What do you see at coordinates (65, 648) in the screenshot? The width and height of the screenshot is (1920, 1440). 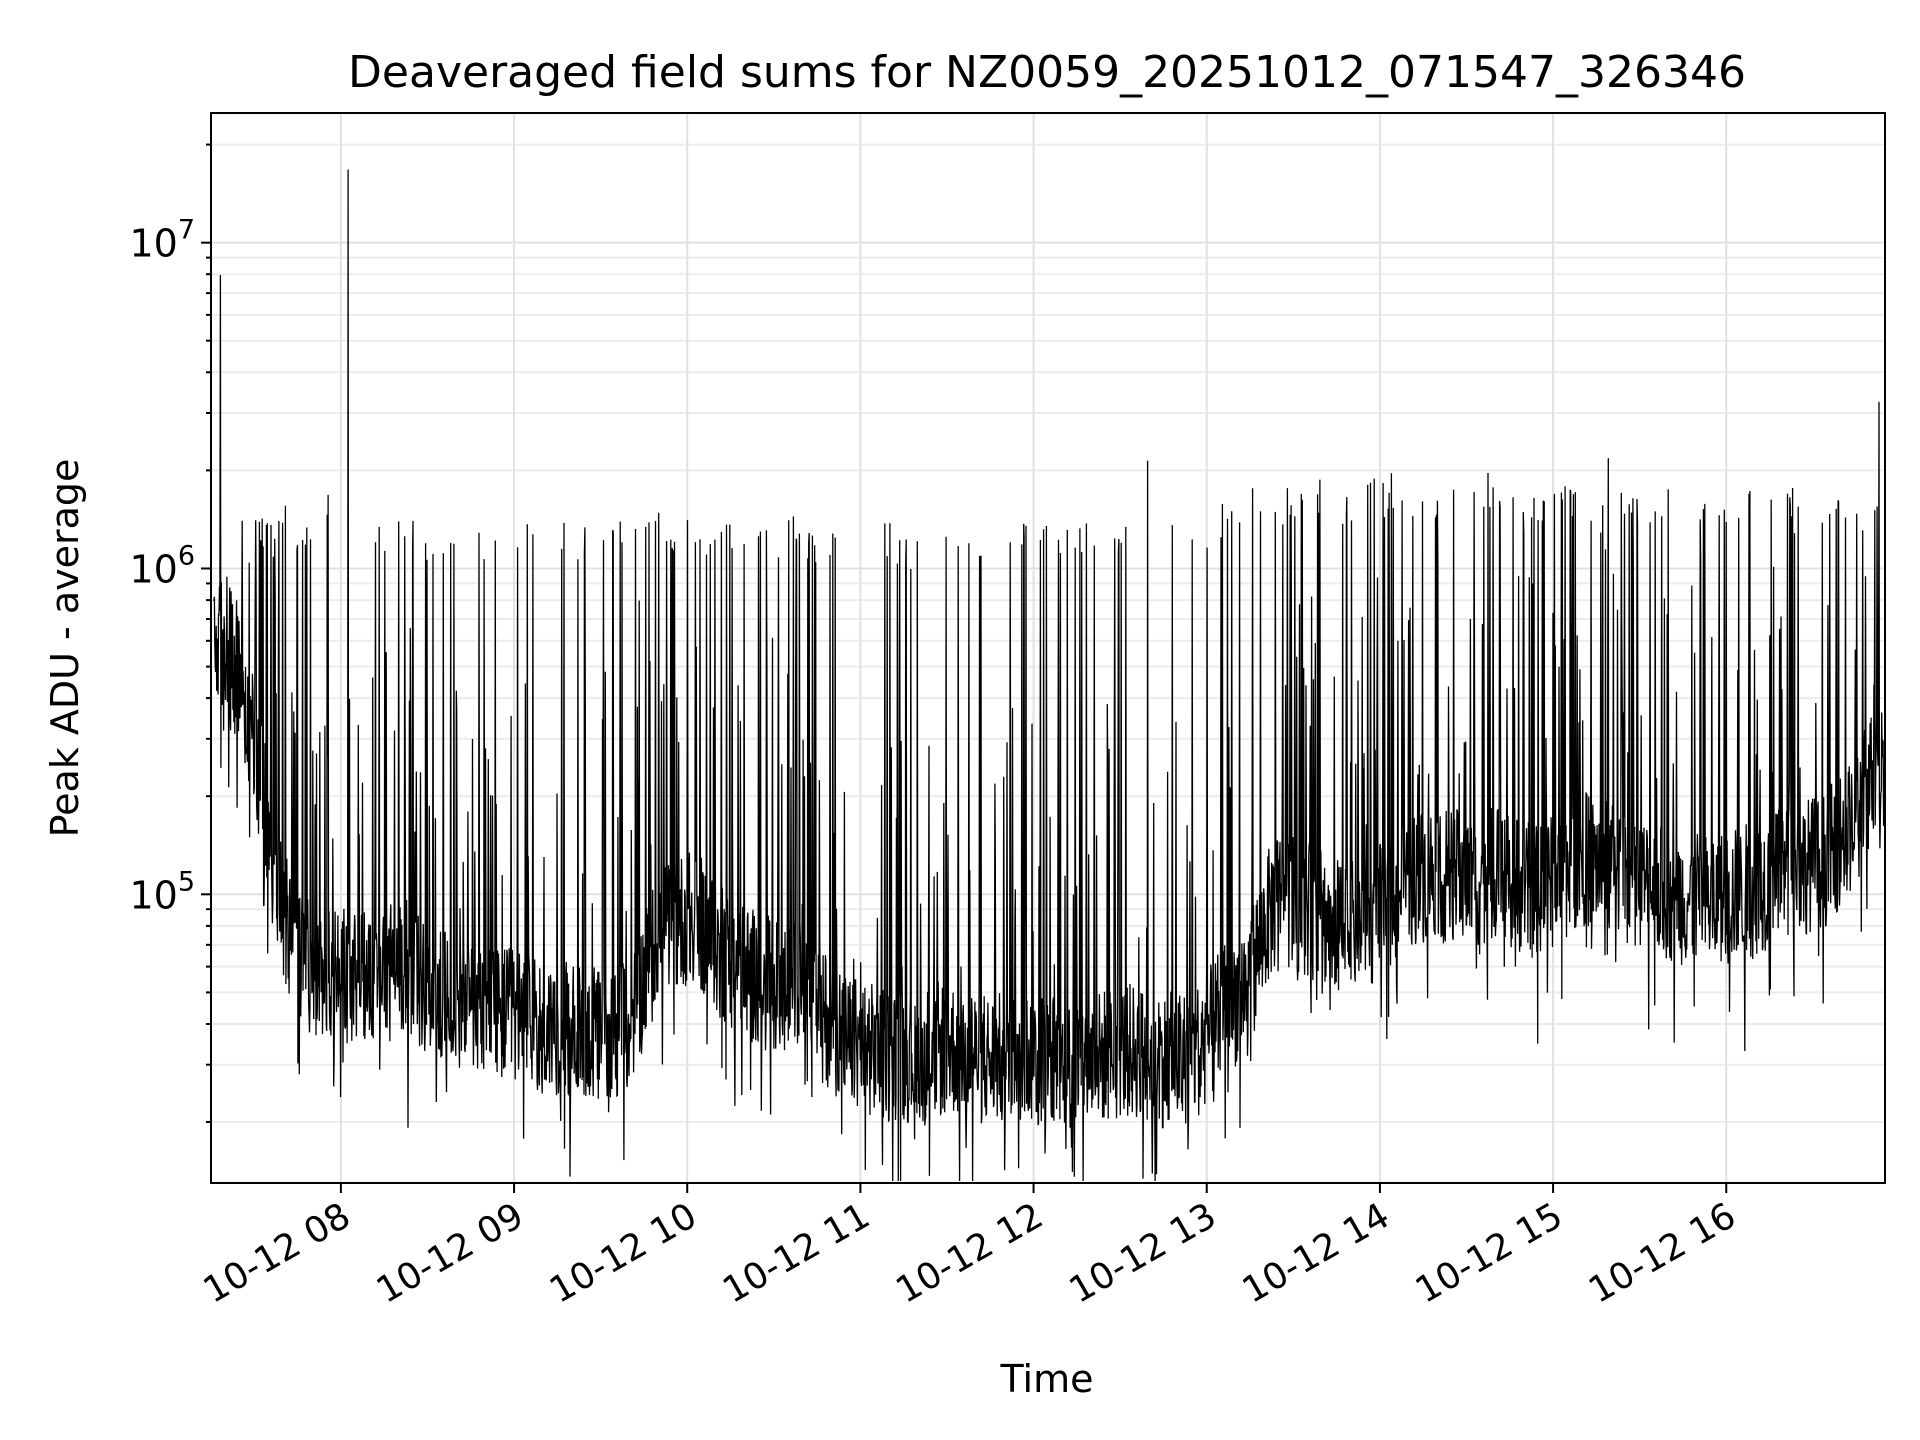 I see `y-axis-label: Peak ADU - average` at bounding box center [65, 648].